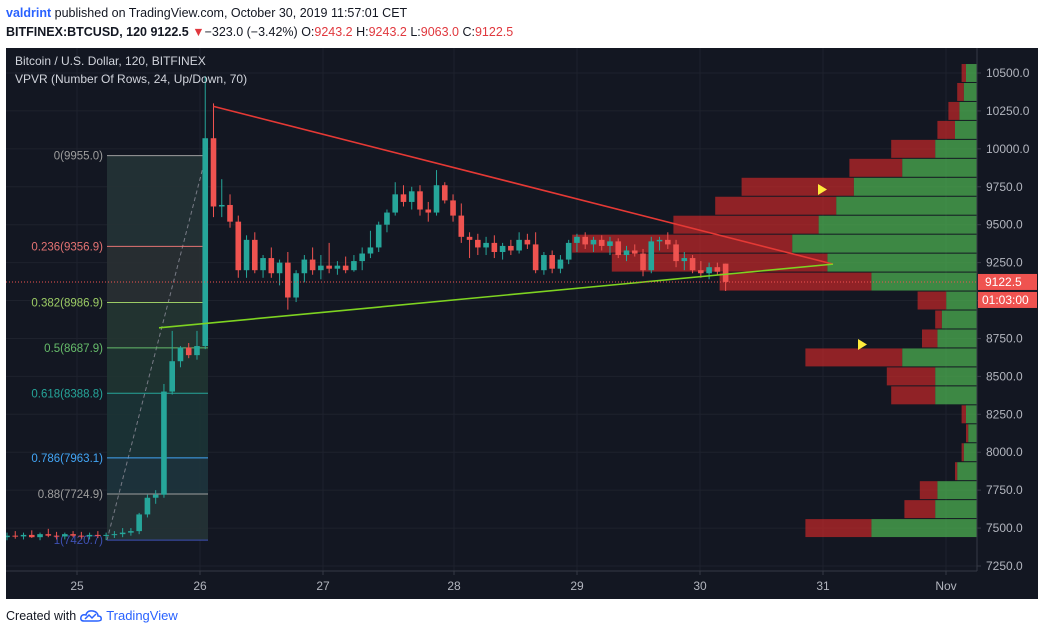 The image size is (1044, 635). I want to click on price-tick-label: 8750.0, so click(1004, 338).